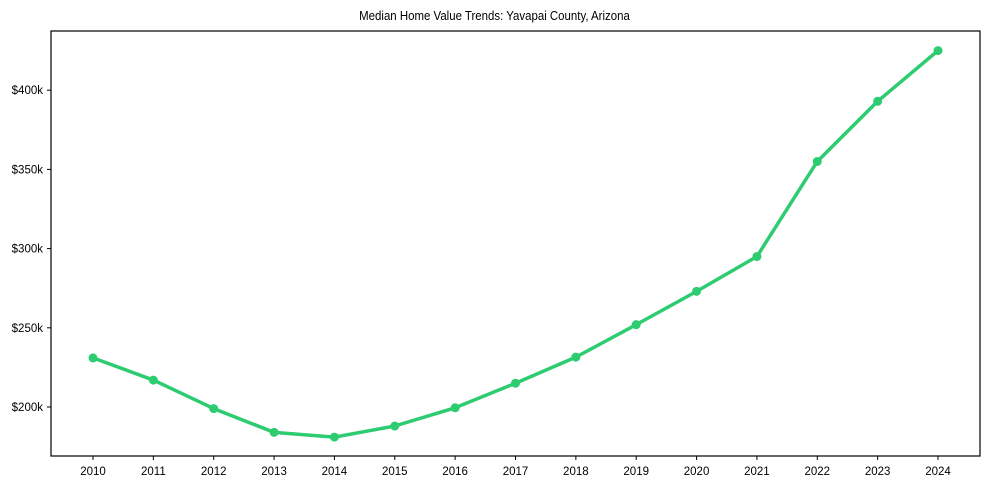 The width and height of the screenshot is (989, 490). What do you see at coordinates (28, 329) in the screenshot?
I see `y-tick-label: $250k` at bounding box center [28, 329].